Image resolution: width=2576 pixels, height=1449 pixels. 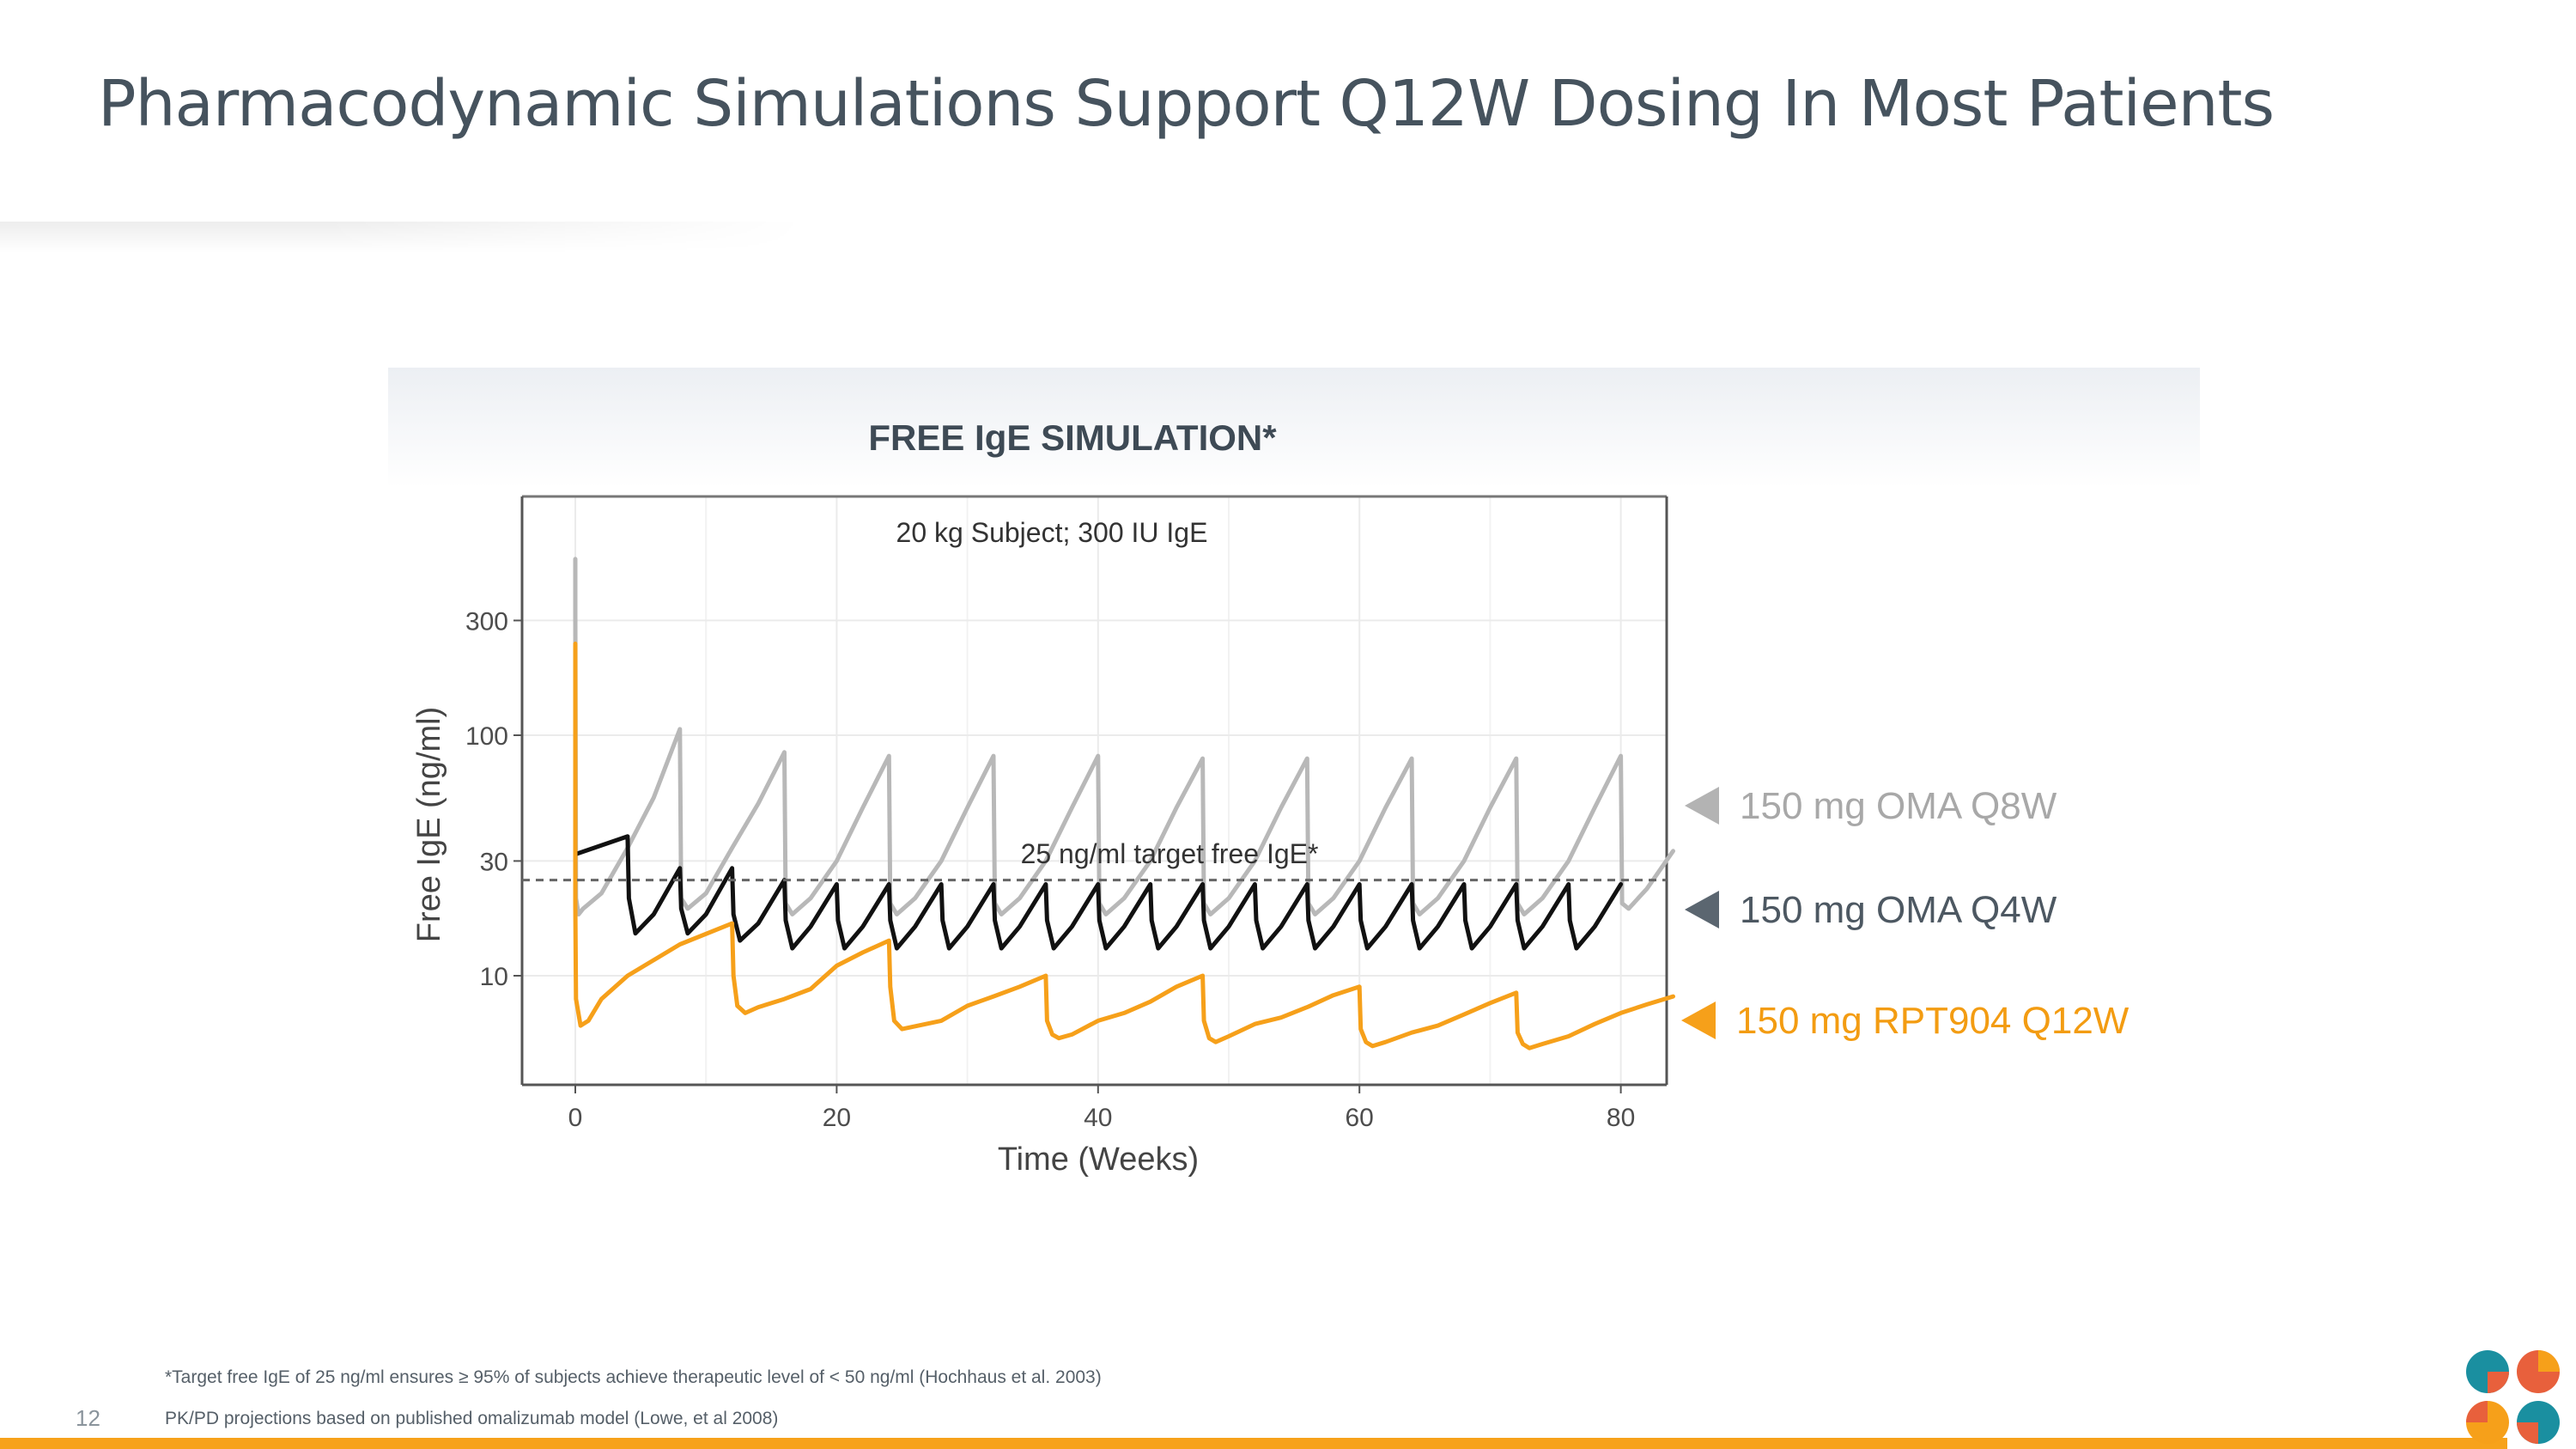 What do you see at coordinates (1052, 532) in the screenshot?
I see `chart-subtitle: 20 kg Subject; 300 IU IgE` at bounding box center [1052, 532].